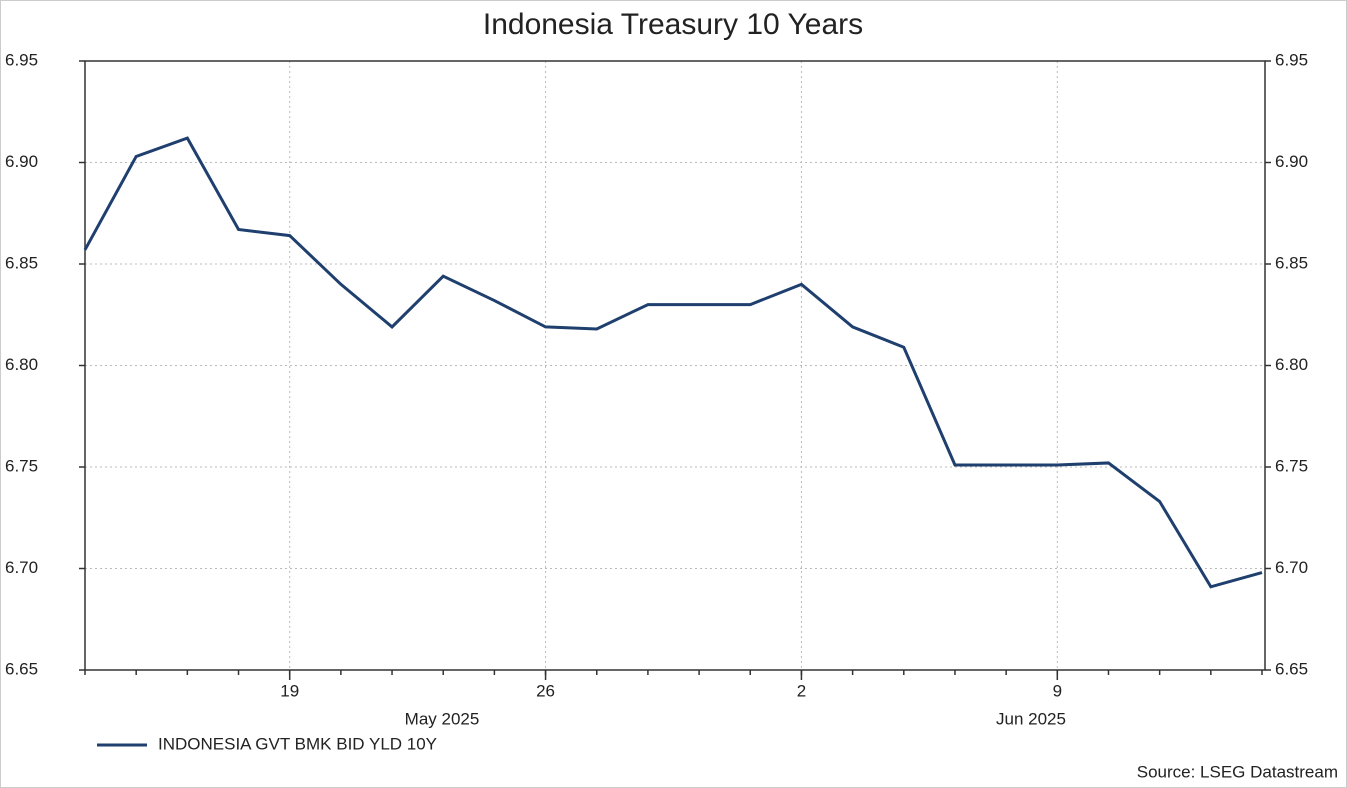 The width and height of the screenshot is (1347, 788). I want to click on y-tick-label: 6.75, so click(21, 465).